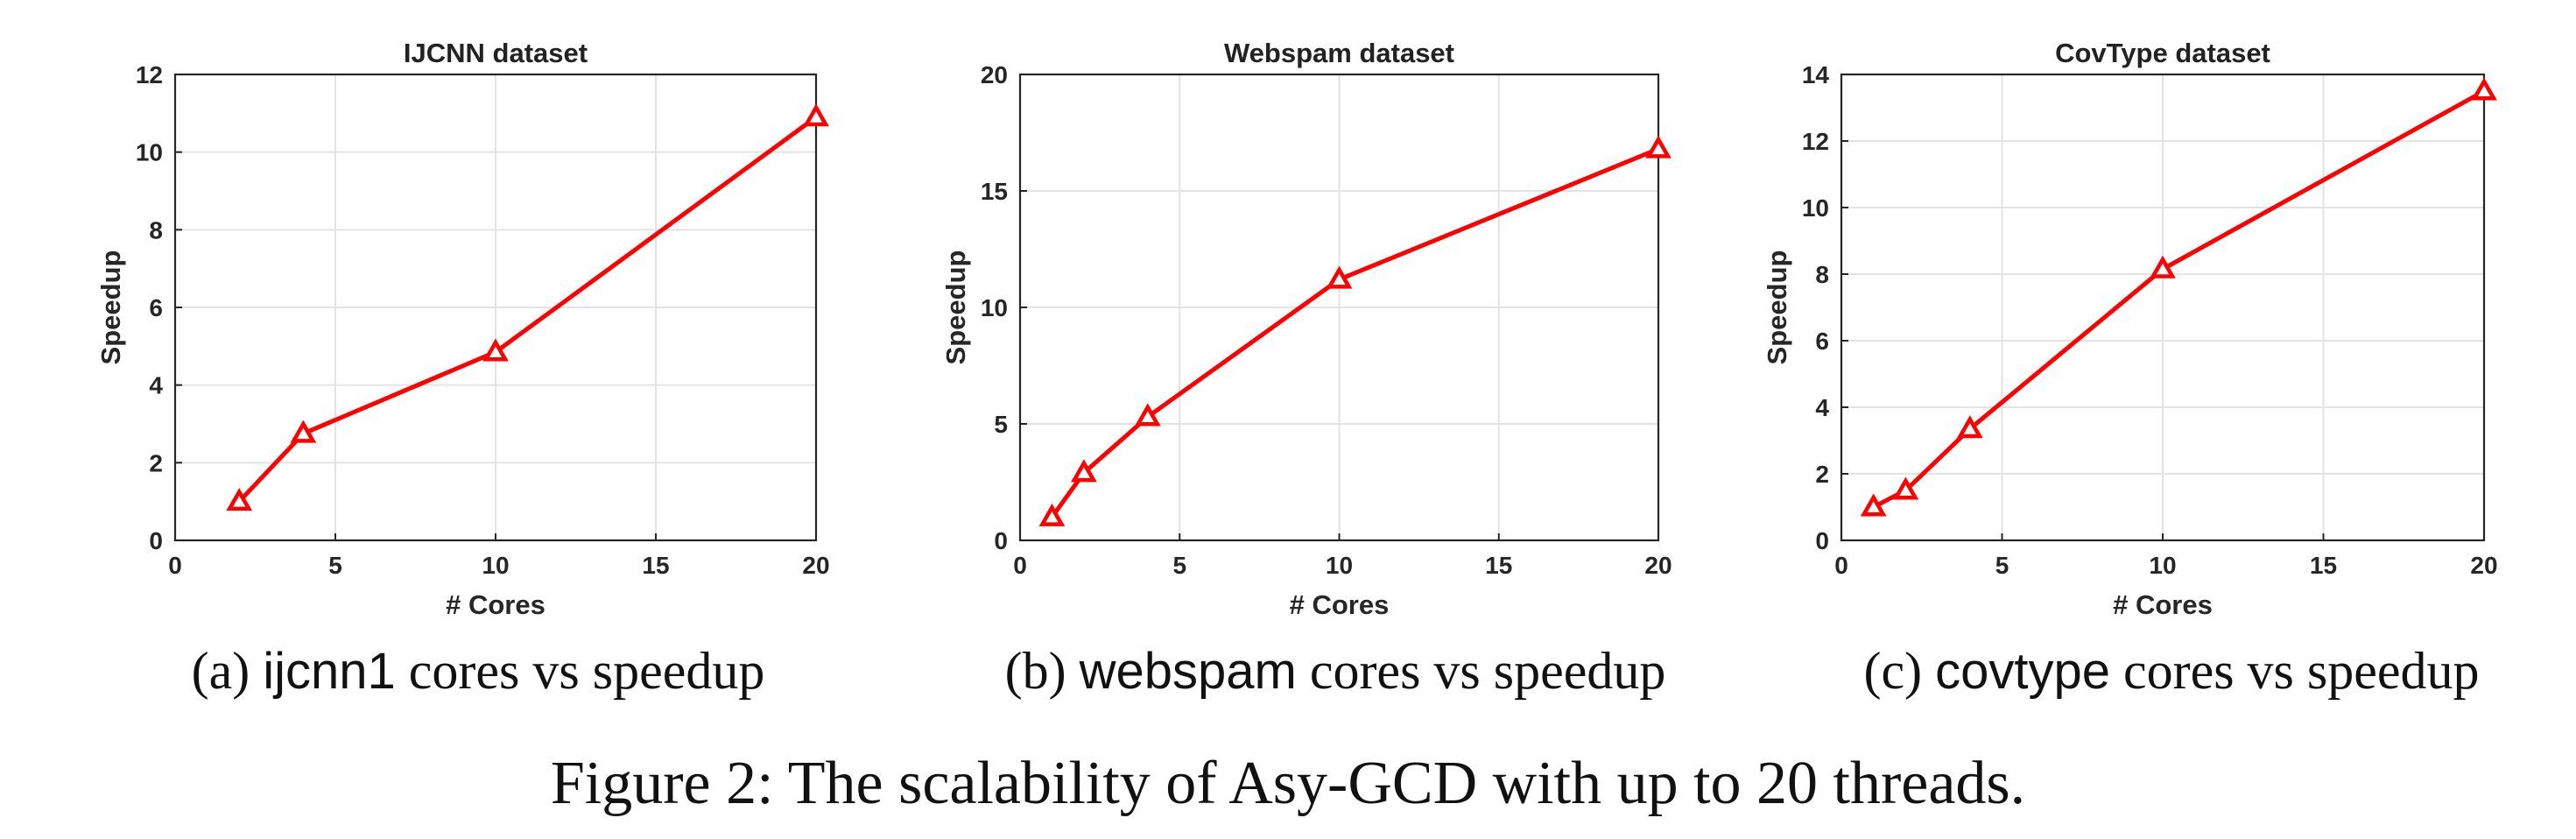 The width and height of the screenshot is (2576, 839). Describe the element at coordinates (1042, 671) in the screenshot. I see `subcaption-prefix: (b)` at that location.